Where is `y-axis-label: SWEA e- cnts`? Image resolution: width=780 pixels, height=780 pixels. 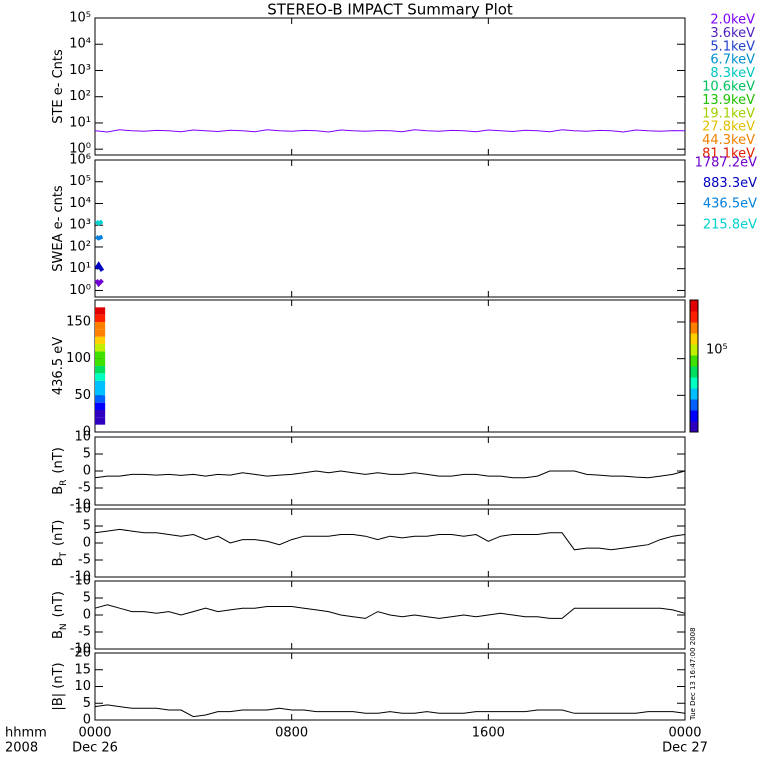 y-axis-label: SWEA e- cnts is located at coordinates (58, 228).